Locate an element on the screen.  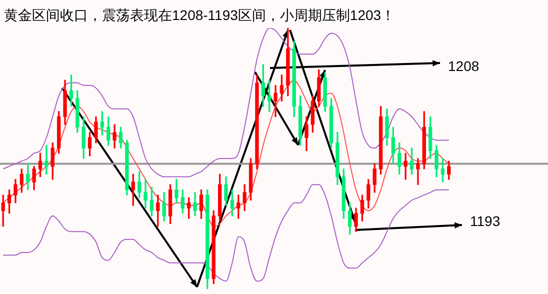
annotation: 1208 is located at coordinates (464, 66).